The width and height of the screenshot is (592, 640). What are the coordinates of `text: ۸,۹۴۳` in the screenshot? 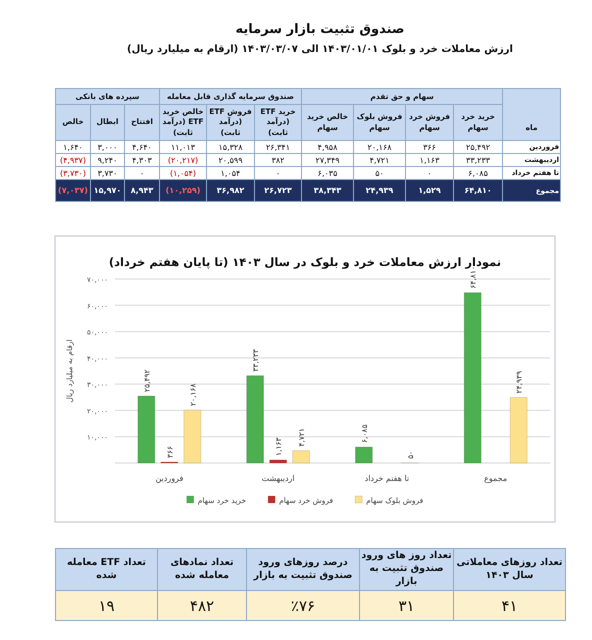 It's located at (142, 190).